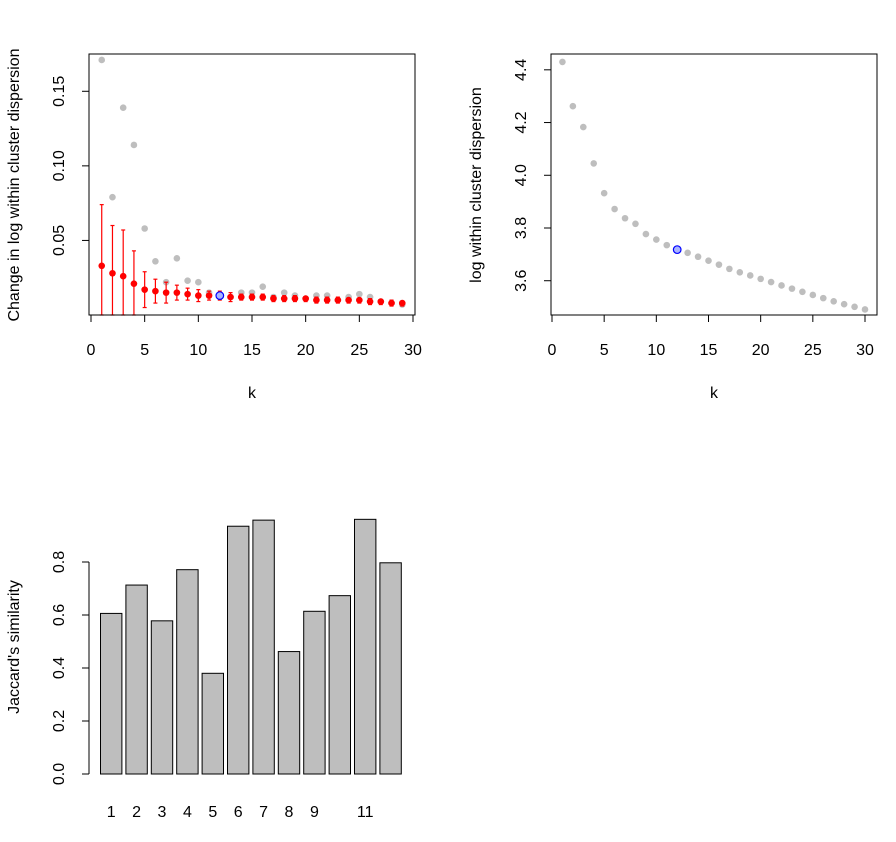  Describe the element at coordinates (813, 350) in the screenshot. I see `logw-x-tick-label: 25` at that location.